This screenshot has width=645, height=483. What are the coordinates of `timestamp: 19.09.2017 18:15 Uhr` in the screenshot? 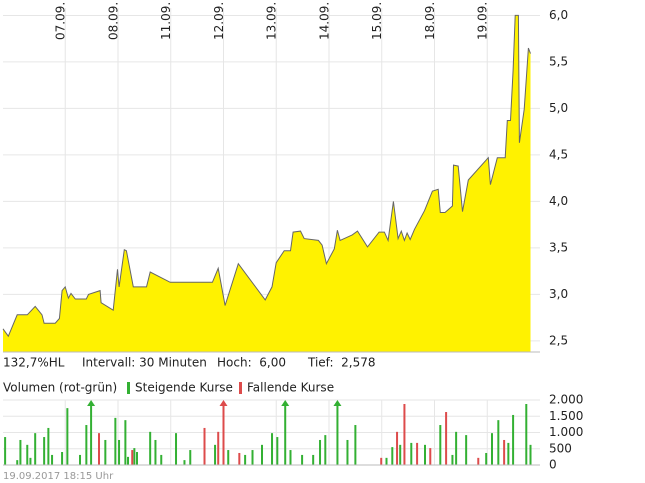 It's located at (58, 476).